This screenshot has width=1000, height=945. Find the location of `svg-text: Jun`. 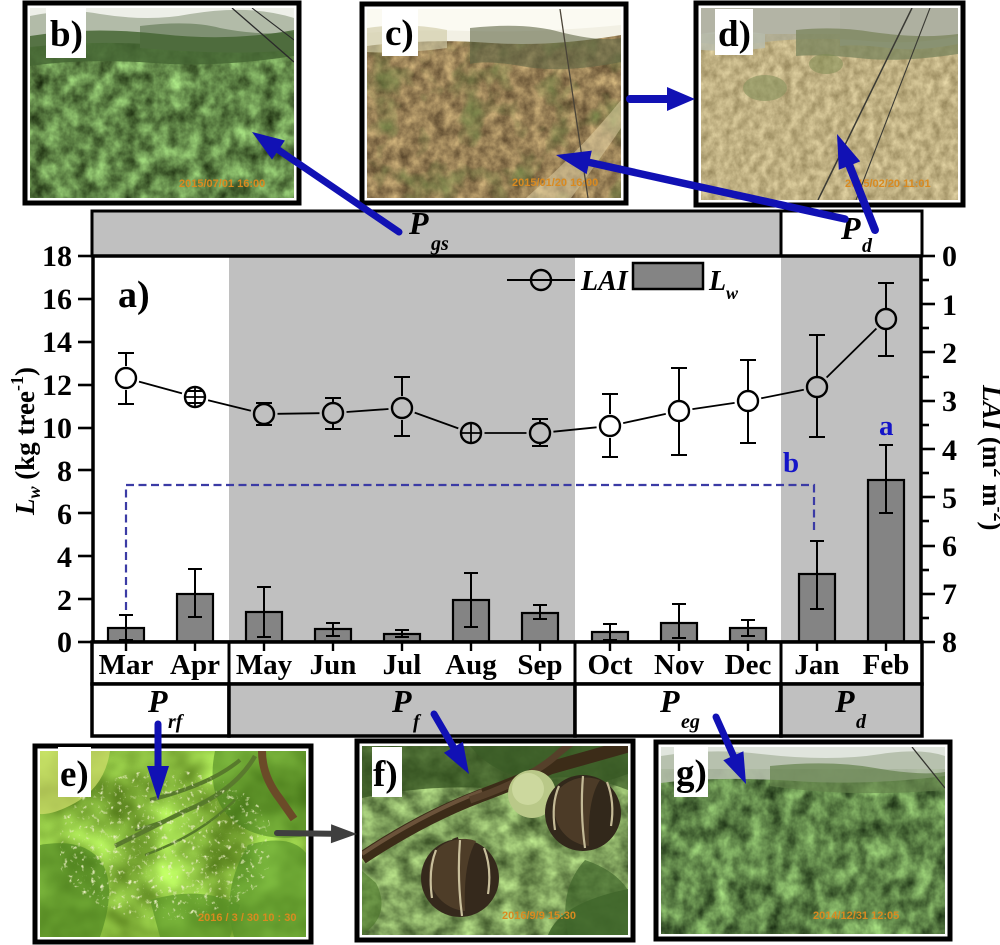

svg-text: Jun is located at coordinates (333, 665).